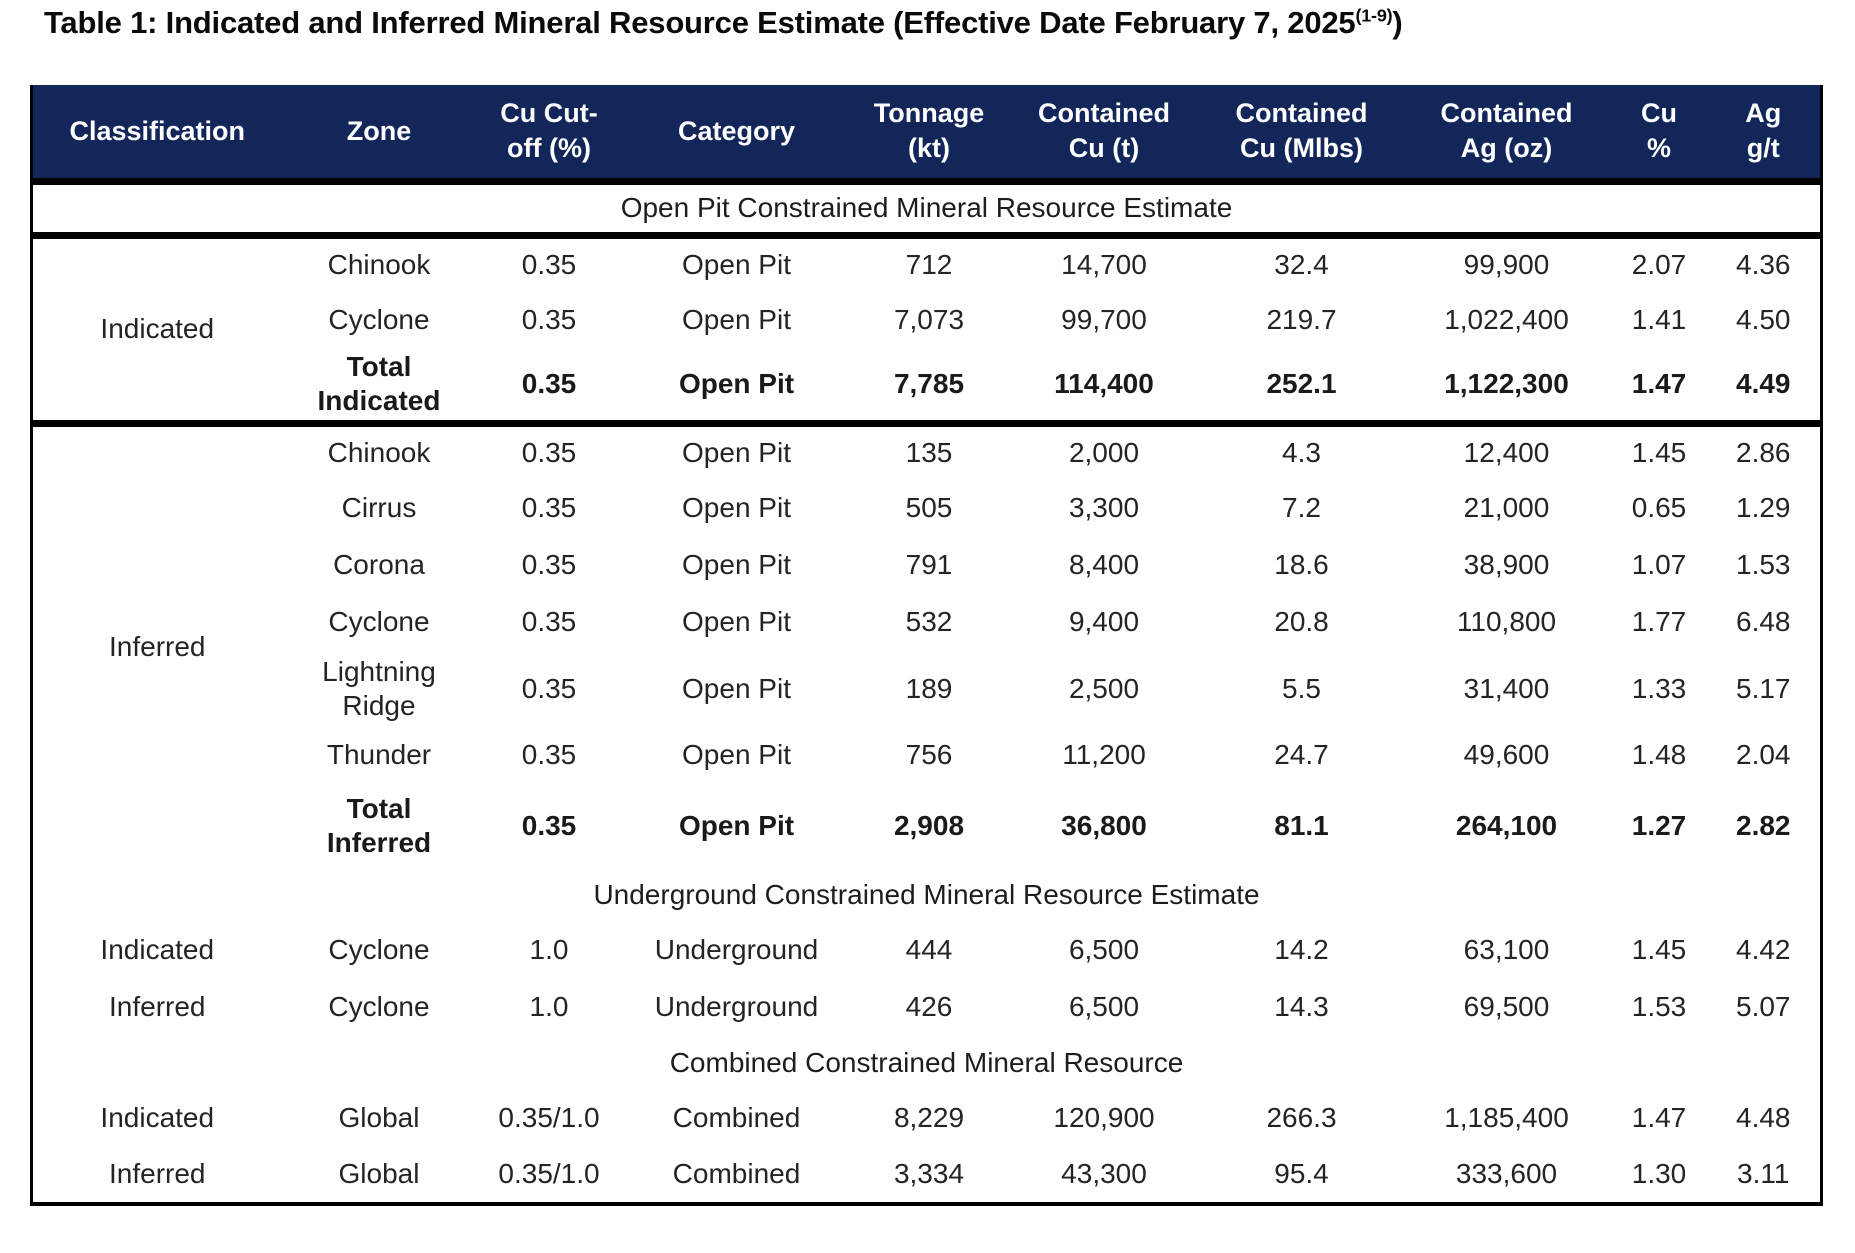 The width and height of the screenshot is (1855, 1253). What do you see at coordinates (1301, 508) in the screenshot?
I see `contained-cu-mlbs-cell: 7.2` at bounding box center [1301, 508].